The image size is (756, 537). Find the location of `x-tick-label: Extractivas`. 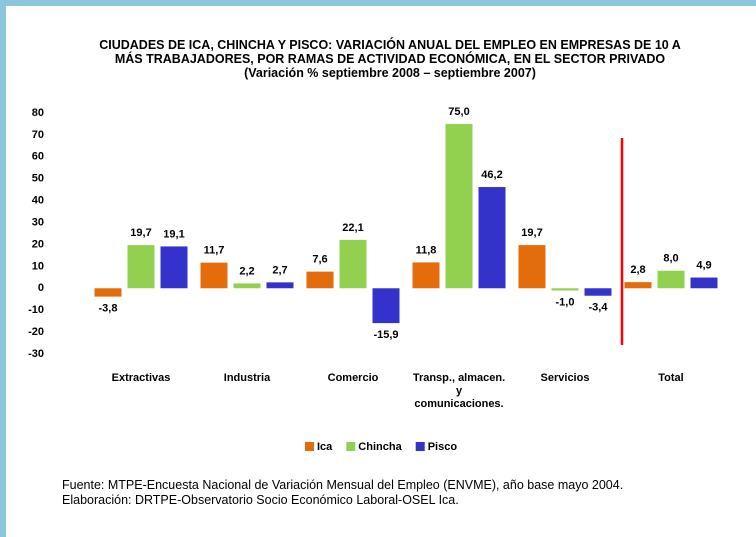

x-tick-label: Extractivas is located at coordinates (141, 378).